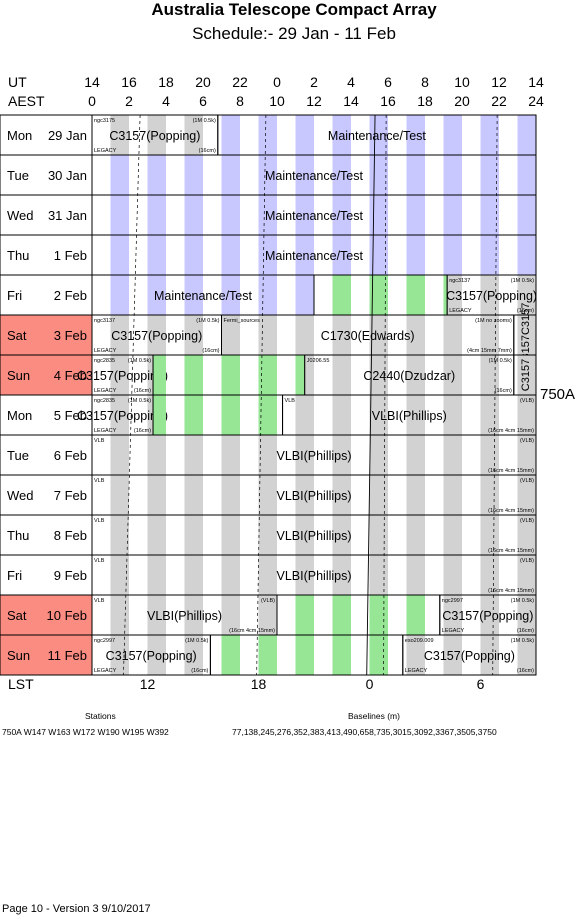  I want to click on lst-tick: 6, so click(480, 684).